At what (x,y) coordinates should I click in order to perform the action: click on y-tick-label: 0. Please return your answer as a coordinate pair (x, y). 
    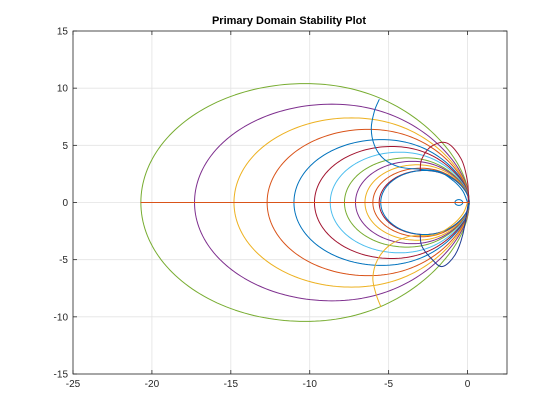
    Looking at the image, I should click on (65, 203).